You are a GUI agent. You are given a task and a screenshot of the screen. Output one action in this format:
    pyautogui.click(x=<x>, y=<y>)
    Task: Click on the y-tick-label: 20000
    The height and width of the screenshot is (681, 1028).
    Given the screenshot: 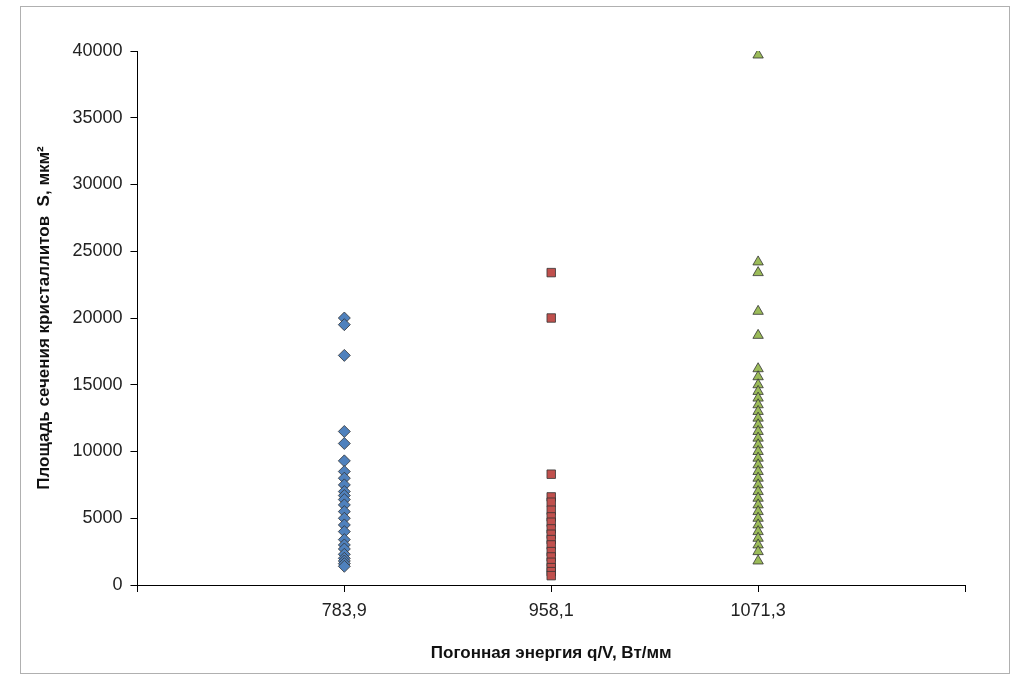 What is the action you would take?
    pyautogui.click(x=97, y=316)
    